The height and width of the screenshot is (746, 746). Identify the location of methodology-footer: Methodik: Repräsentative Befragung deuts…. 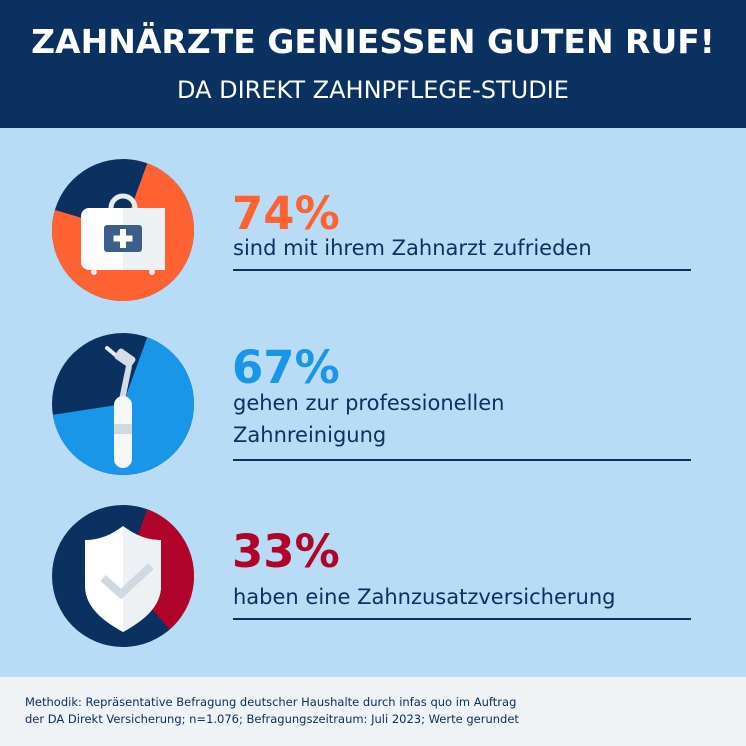
(373, 711).